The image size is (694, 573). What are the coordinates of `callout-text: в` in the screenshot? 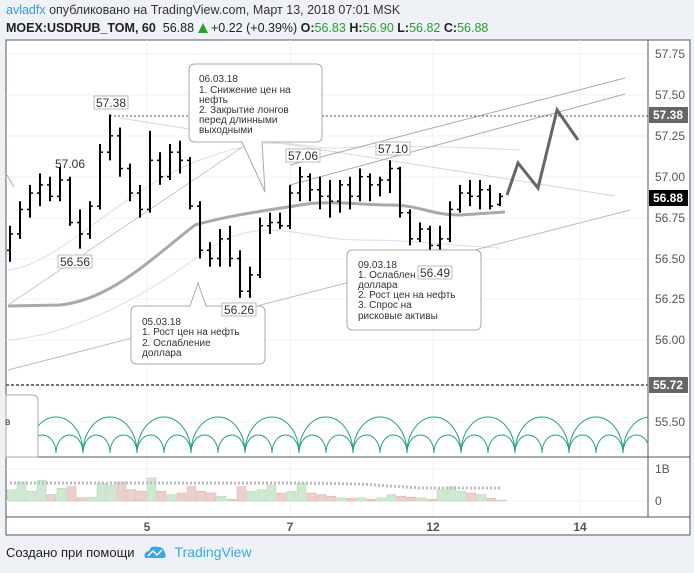 It's located at (7, 422).